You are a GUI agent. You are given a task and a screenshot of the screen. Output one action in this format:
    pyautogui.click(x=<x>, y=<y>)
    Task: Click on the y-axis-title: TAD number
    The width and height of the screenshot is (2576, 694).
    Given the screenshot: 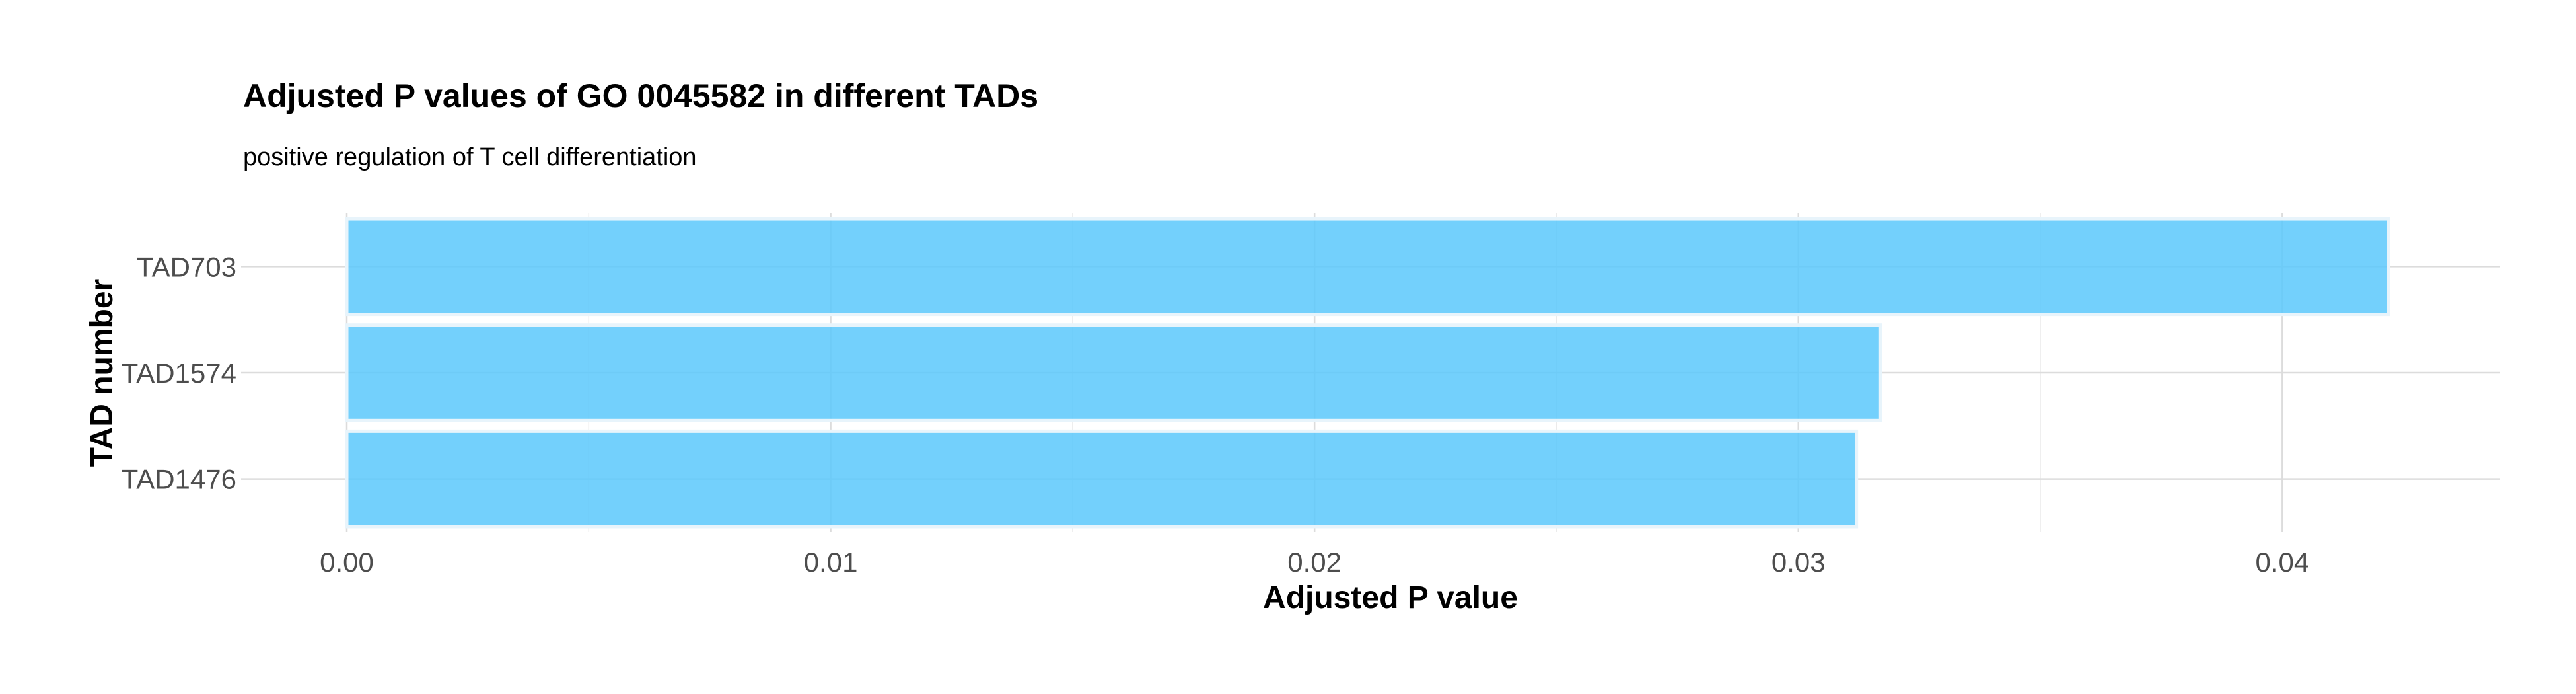 What is the action you would take?
    pyautogui.click(x=102, y=373)
    